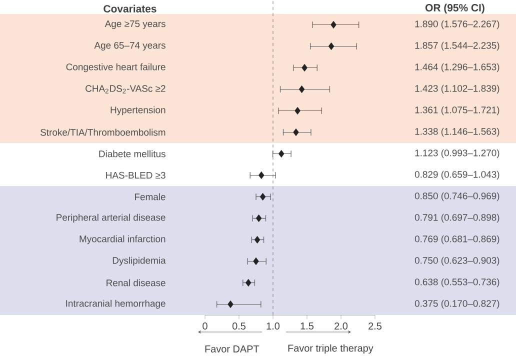 The width and height of the screenshot is (516, 362). What do you see at coordinates (116, 67) in the screenshot?
I see `y-tick-label: Congestive heart failure` at bounding box center [116, 67].